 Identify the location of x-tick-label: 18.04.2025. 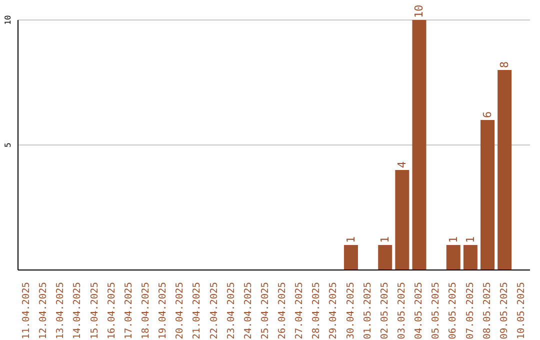
(146, 311).